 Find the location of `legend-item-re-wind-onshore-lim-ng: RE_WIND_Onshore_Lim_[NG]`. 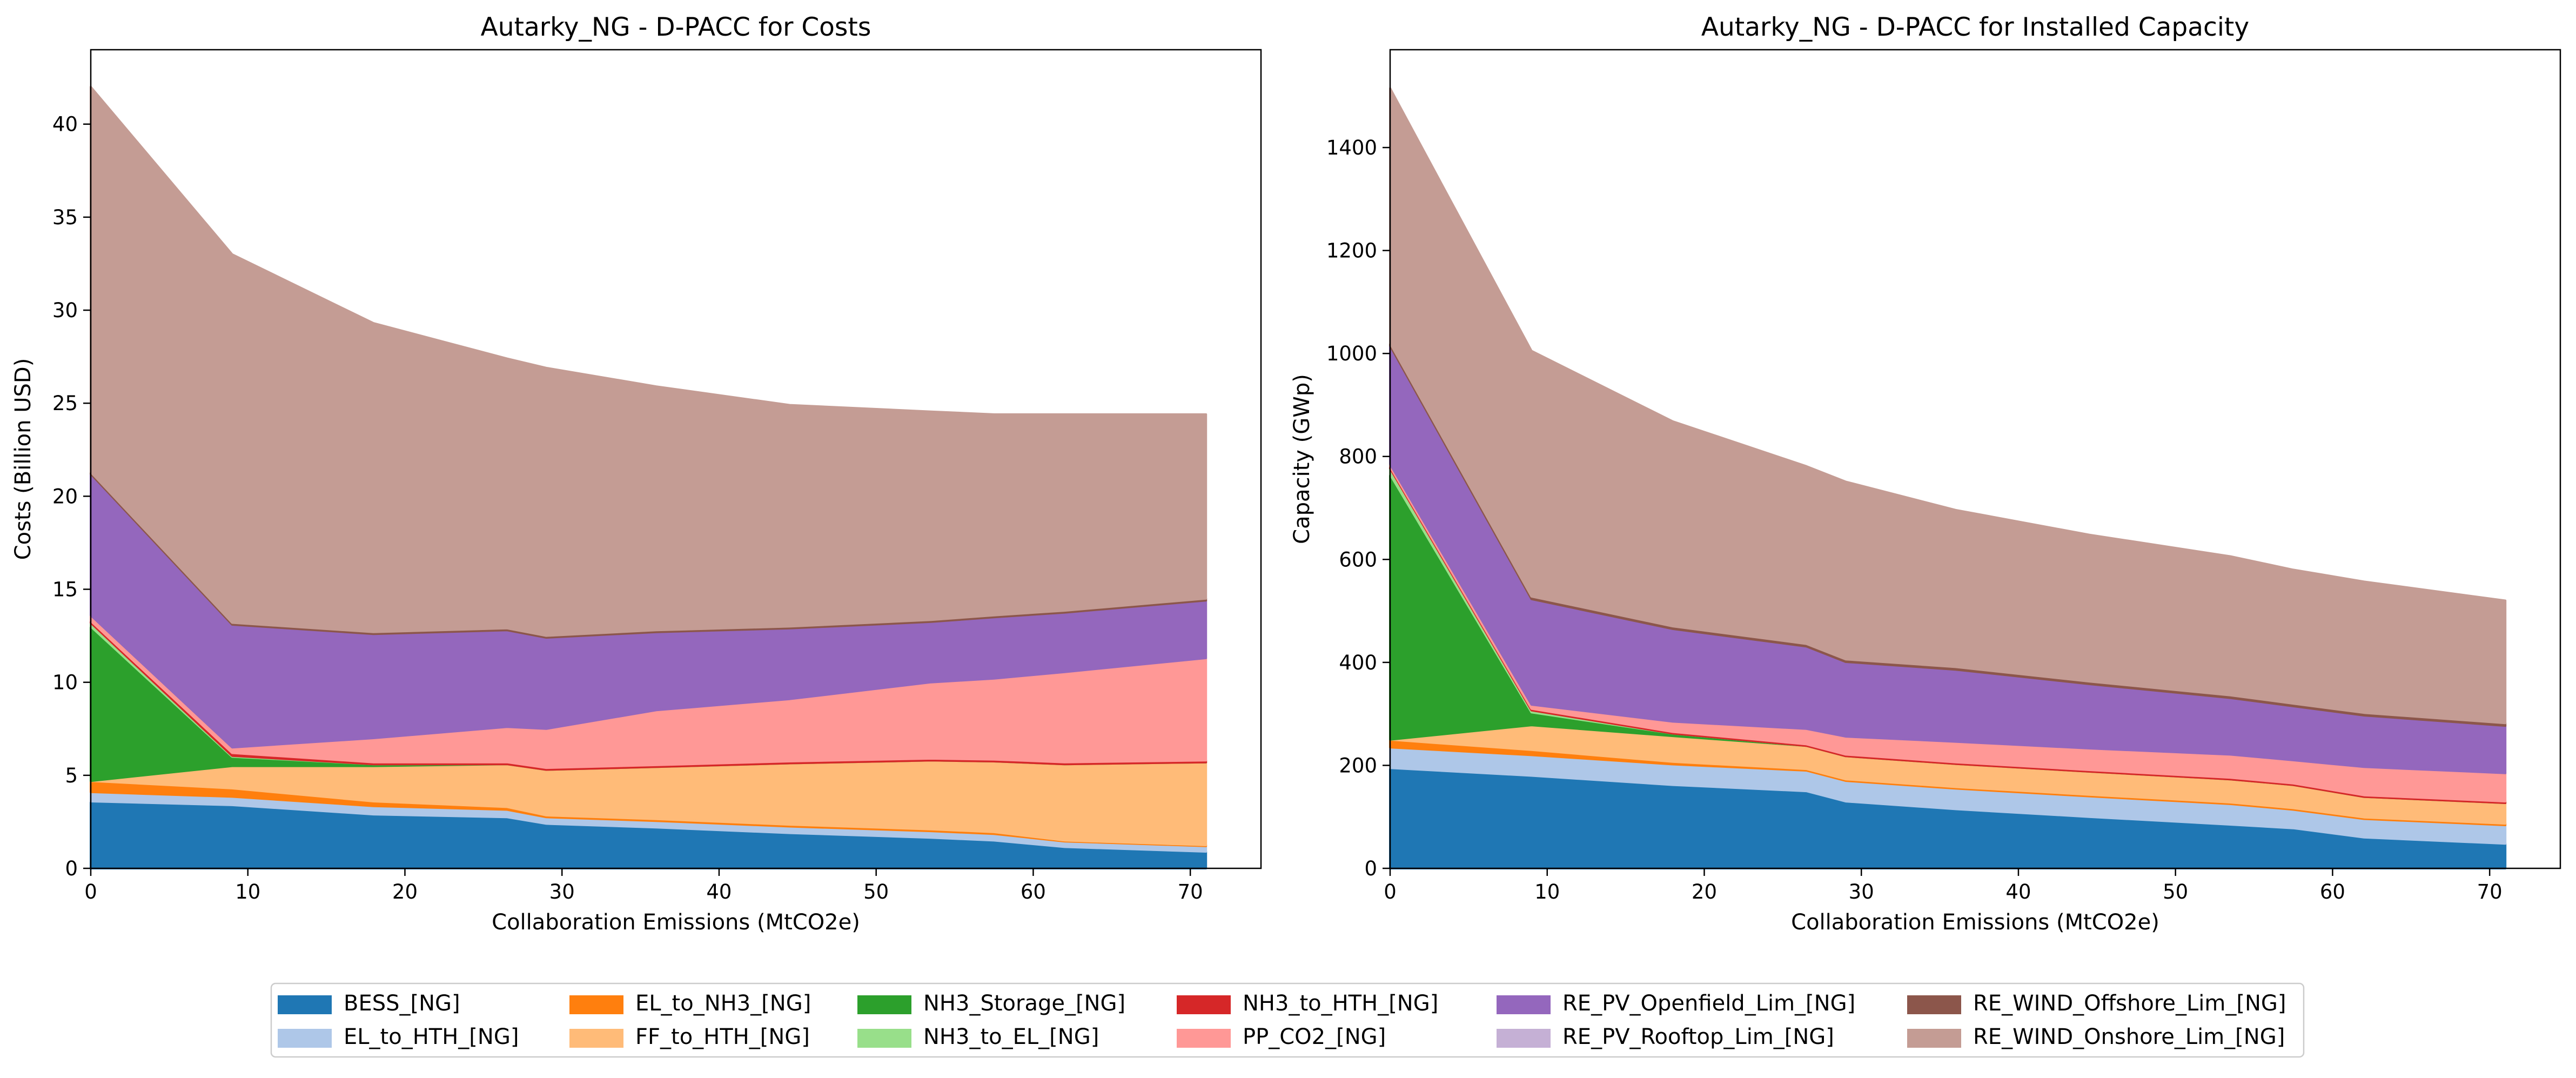

legend-item-re-wind-onshore-lim-ng: RE_WIND_Onshore_Lim_[NG] is located at coordinates (2096, 1037).